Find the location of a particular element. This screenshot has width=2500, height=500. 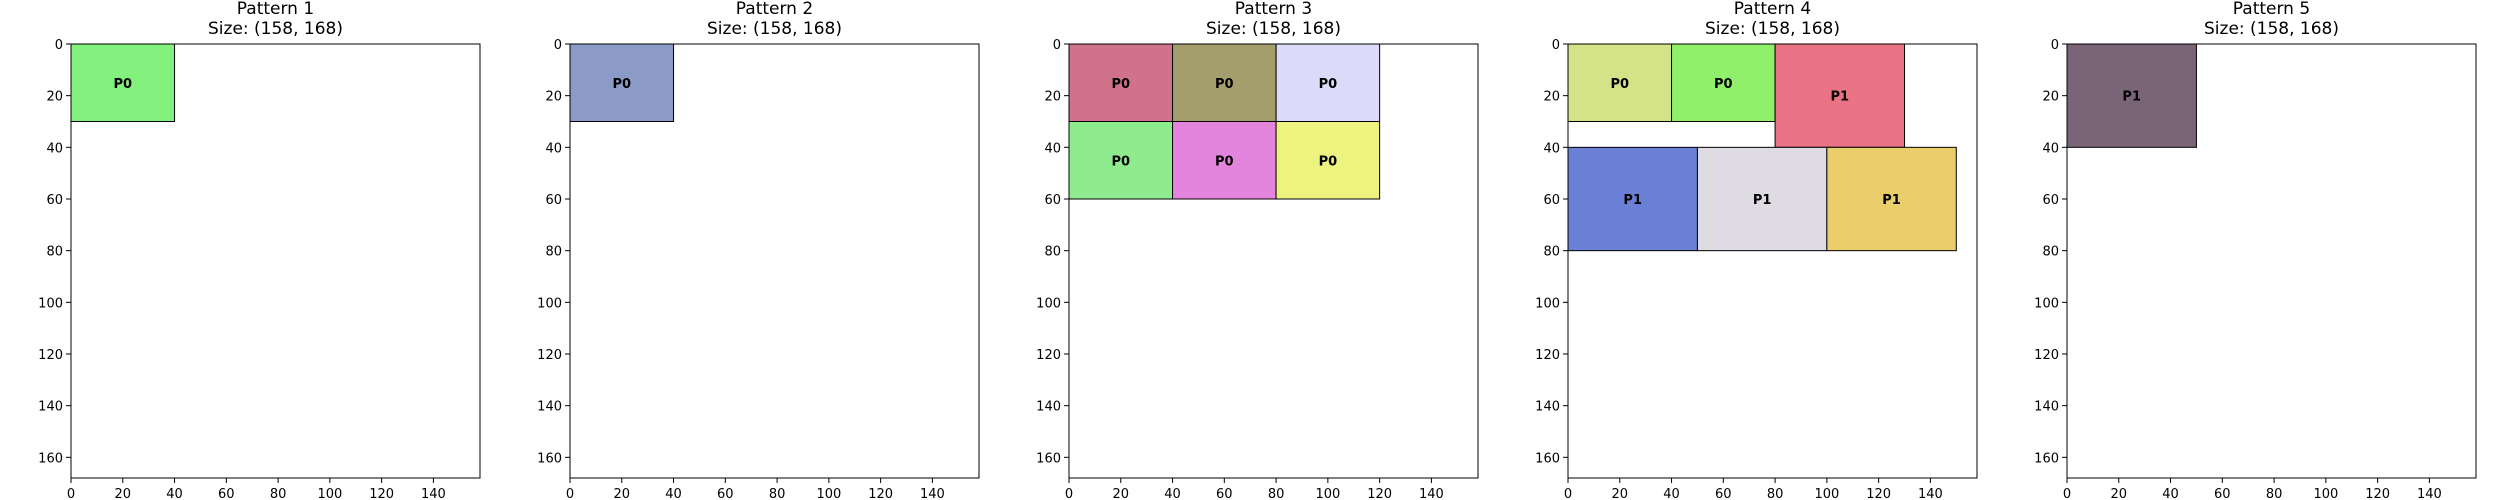

chart-title: Pattern 3 is located at coordinates (1273, 9).